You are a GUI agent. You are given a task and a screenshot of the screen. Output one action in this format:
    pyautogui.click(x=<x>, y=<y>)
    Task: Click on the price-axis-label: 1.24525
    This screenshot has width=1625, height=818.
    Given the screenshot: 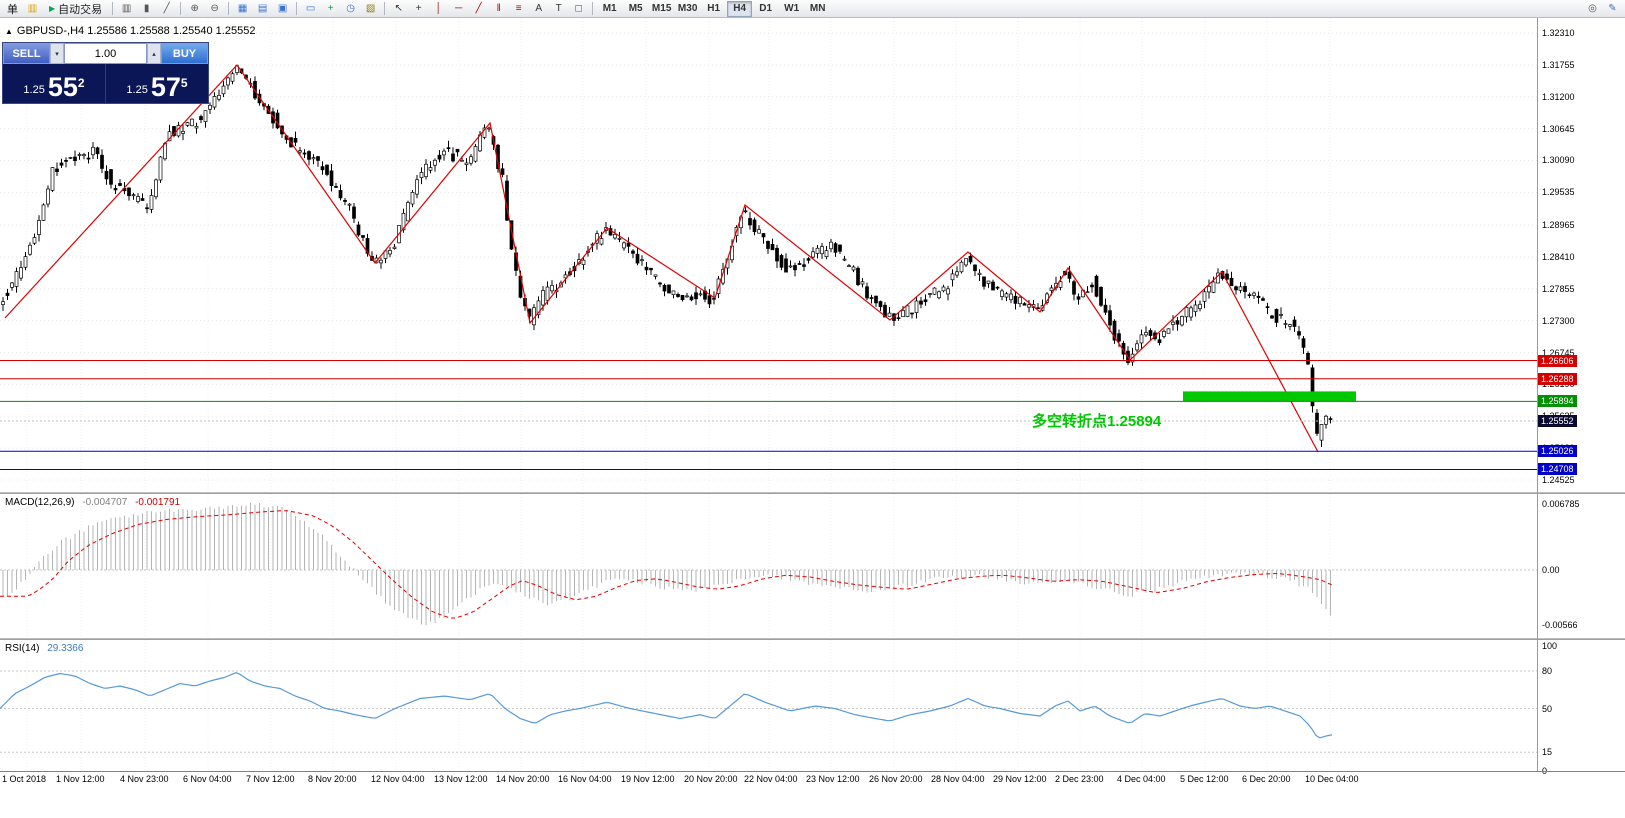 What is the action you would take?
    pyautogui.click(x=1558, y=480)
    